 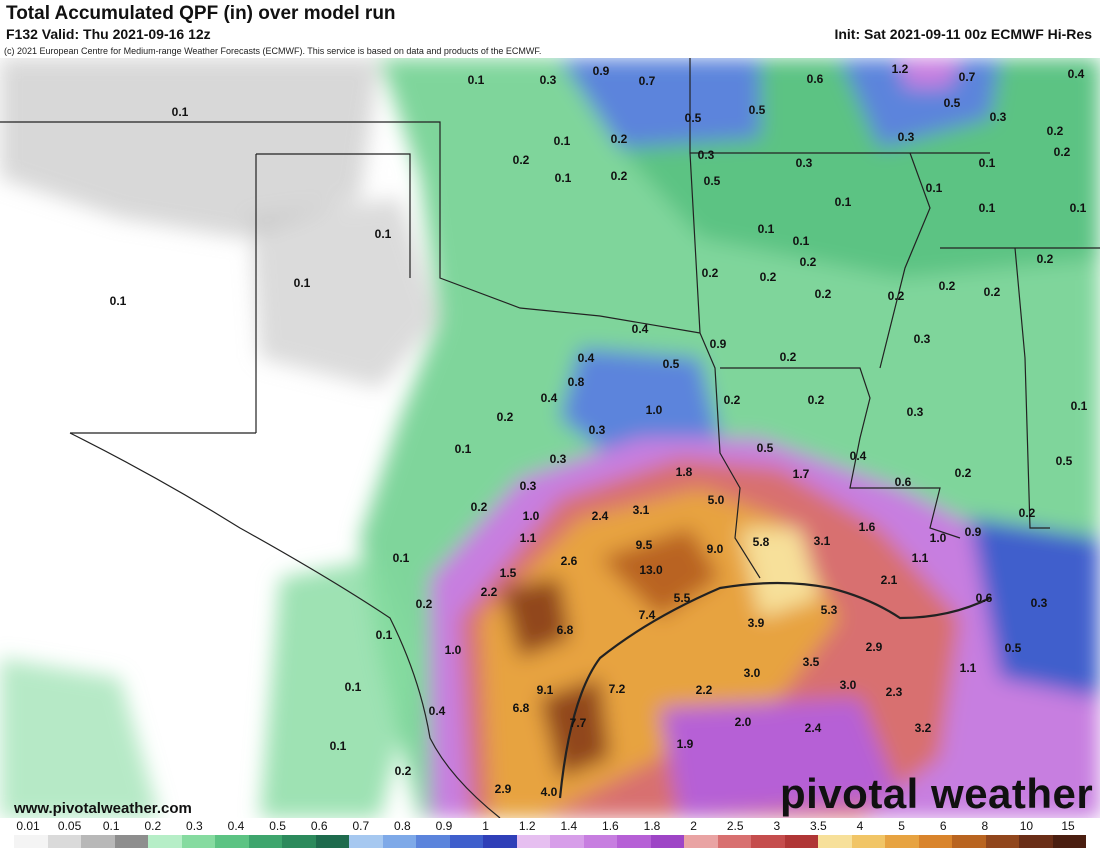 I want to click on precip-value: 0.8, so click(x=576, y=382).